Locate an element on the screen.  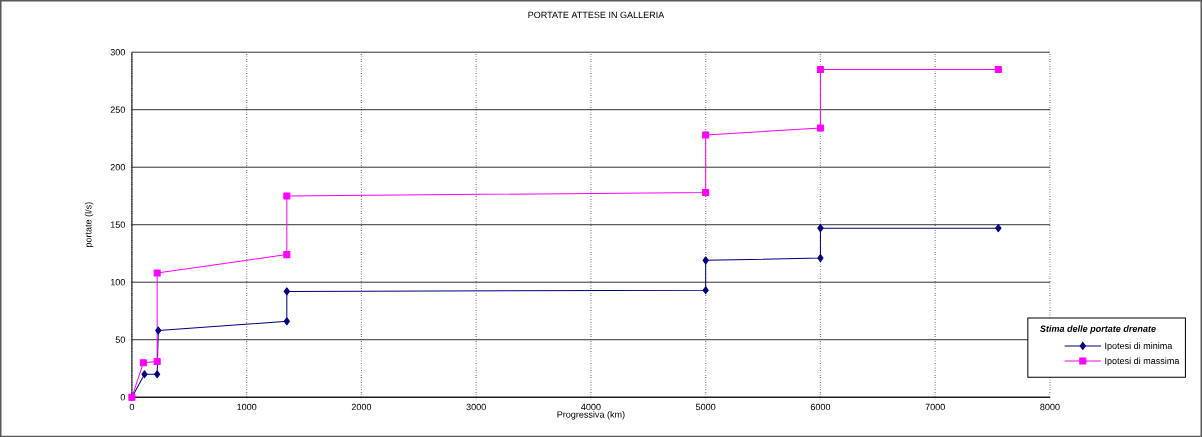
y-tick-label: 150 is located at coordinates (117, 224).